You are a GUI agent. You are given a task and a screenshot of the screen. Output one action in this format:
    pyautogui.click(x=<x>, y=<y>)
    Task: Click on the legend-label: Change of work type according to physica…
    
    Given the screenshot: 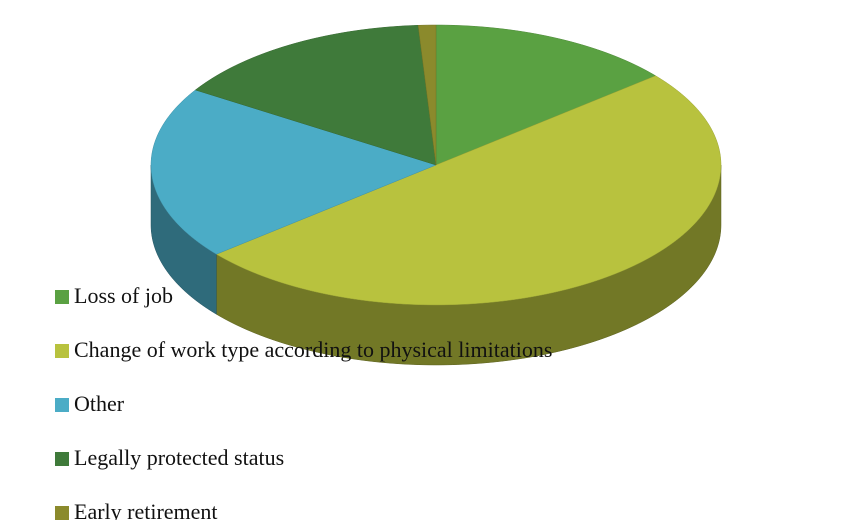 What is the action you would take?
    pyautogui.click(x=313, y=349)
    